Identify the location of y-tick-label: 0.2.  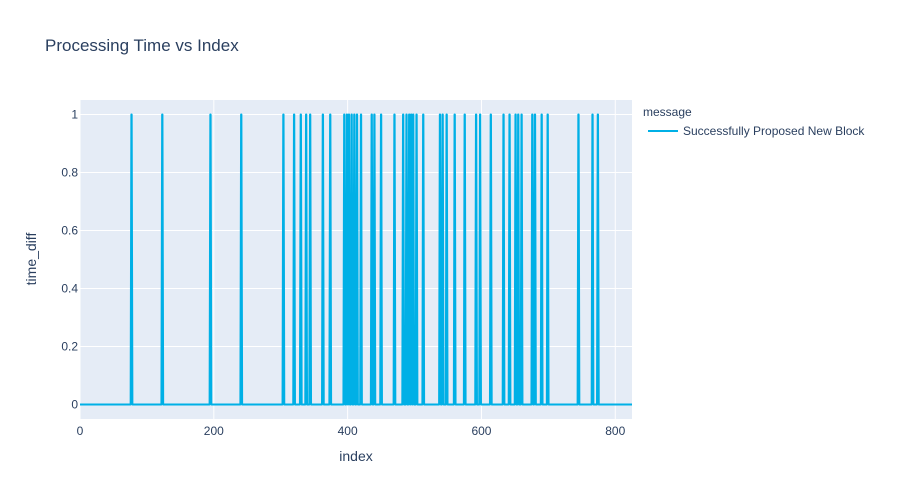
(69, 347).